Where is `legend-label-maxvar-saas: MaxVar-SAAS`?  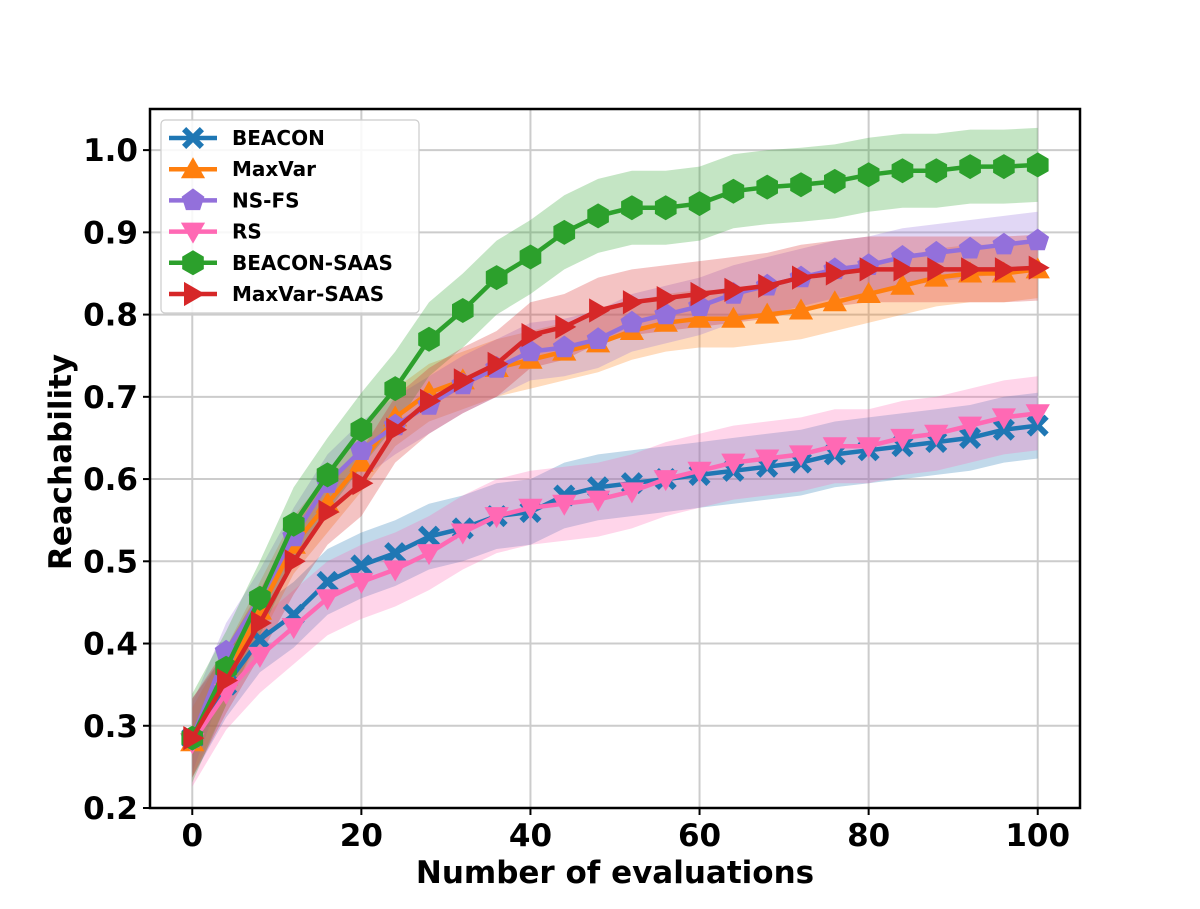 legend-label-maxvar-saas: MaxVar-SAAS is located at coordinates (308, 294).